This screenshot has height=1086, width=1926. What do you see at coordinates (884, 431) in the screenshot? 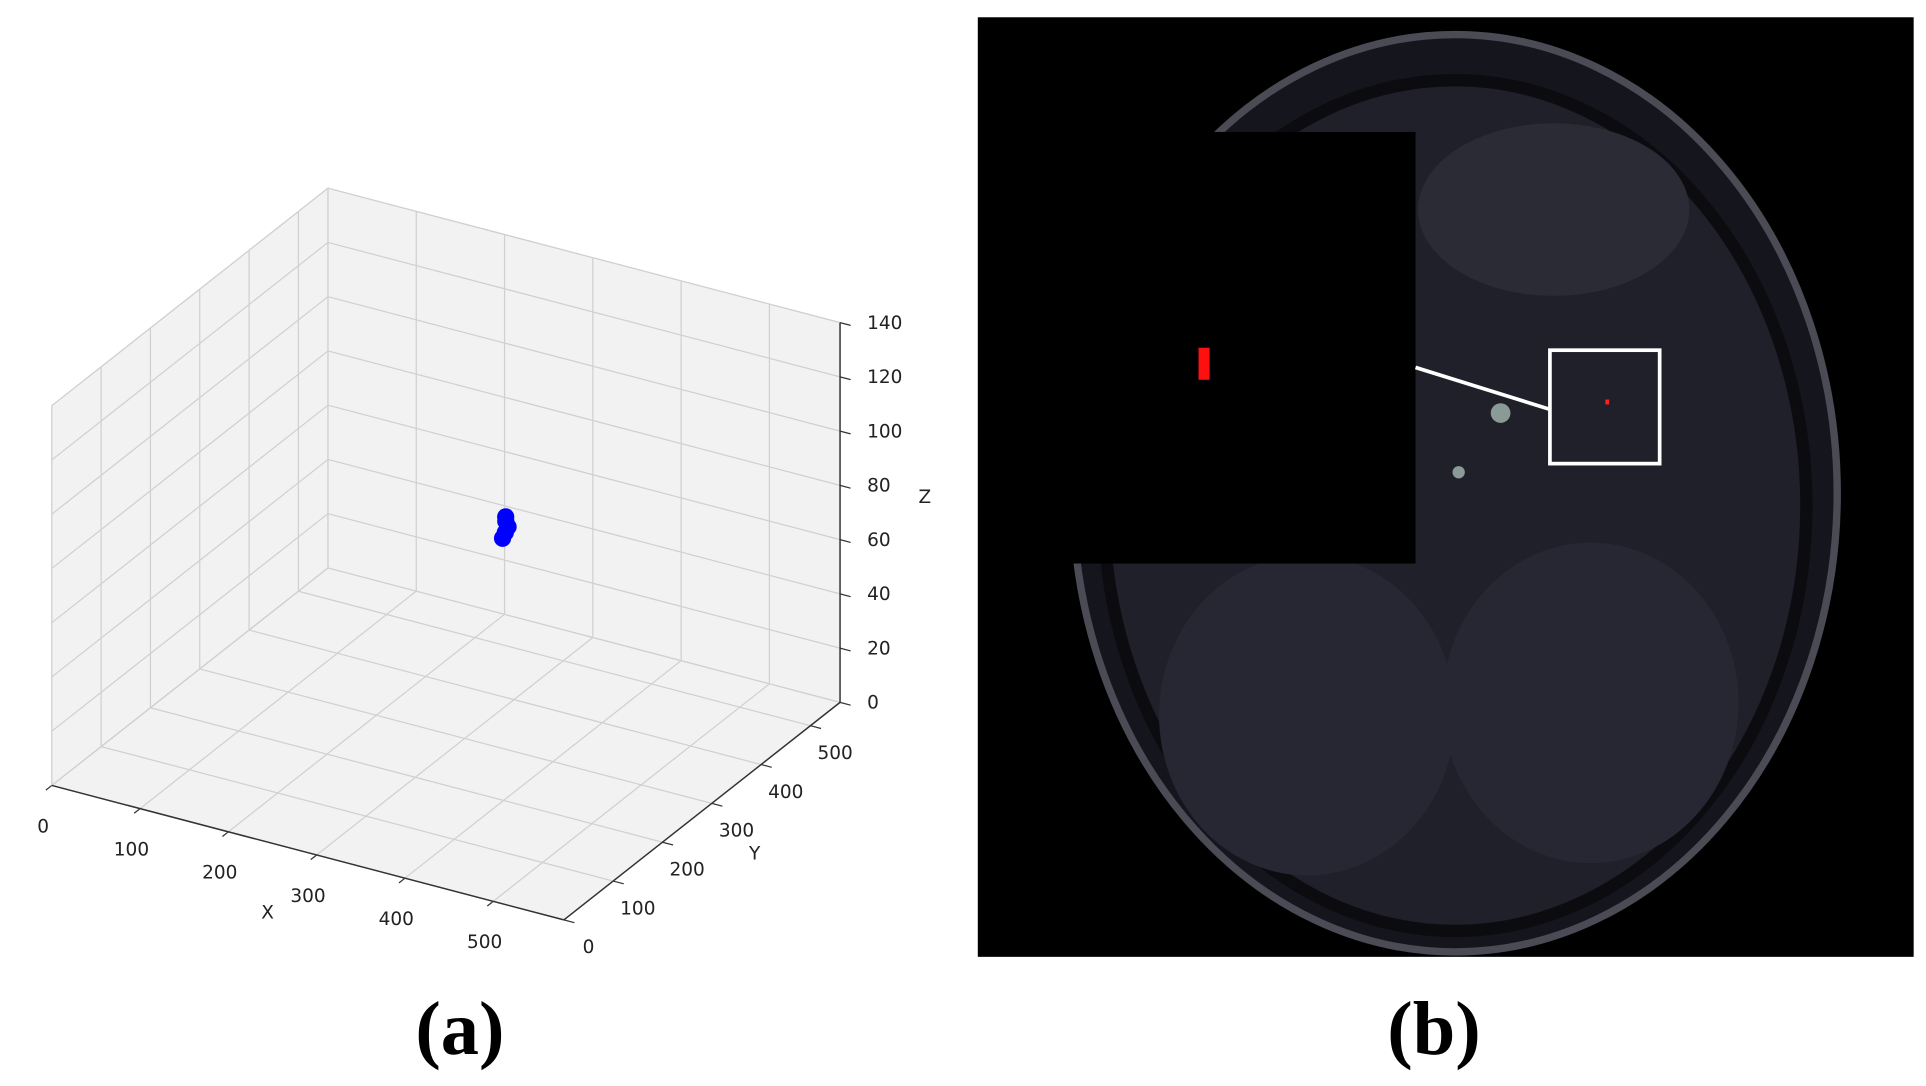
I see `z-tick-label: 100` at bounding box center [884, 431].